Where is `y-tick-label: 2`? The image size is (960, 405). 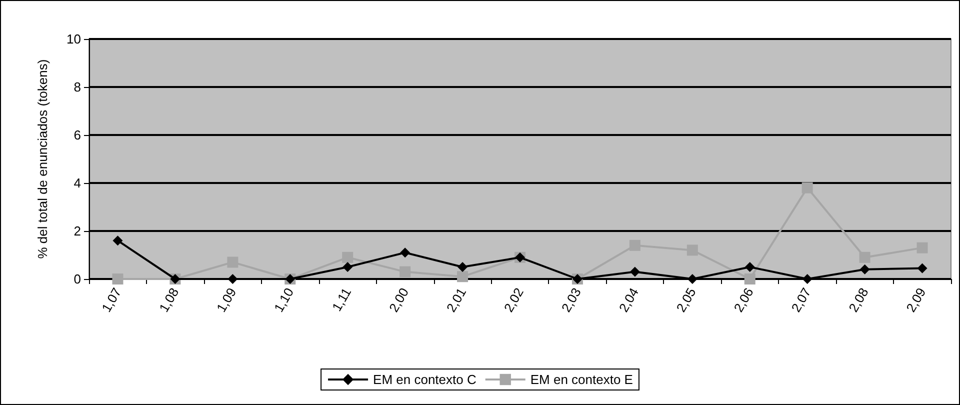 y-tick-label: 2 is located at coordinates (77, 231).